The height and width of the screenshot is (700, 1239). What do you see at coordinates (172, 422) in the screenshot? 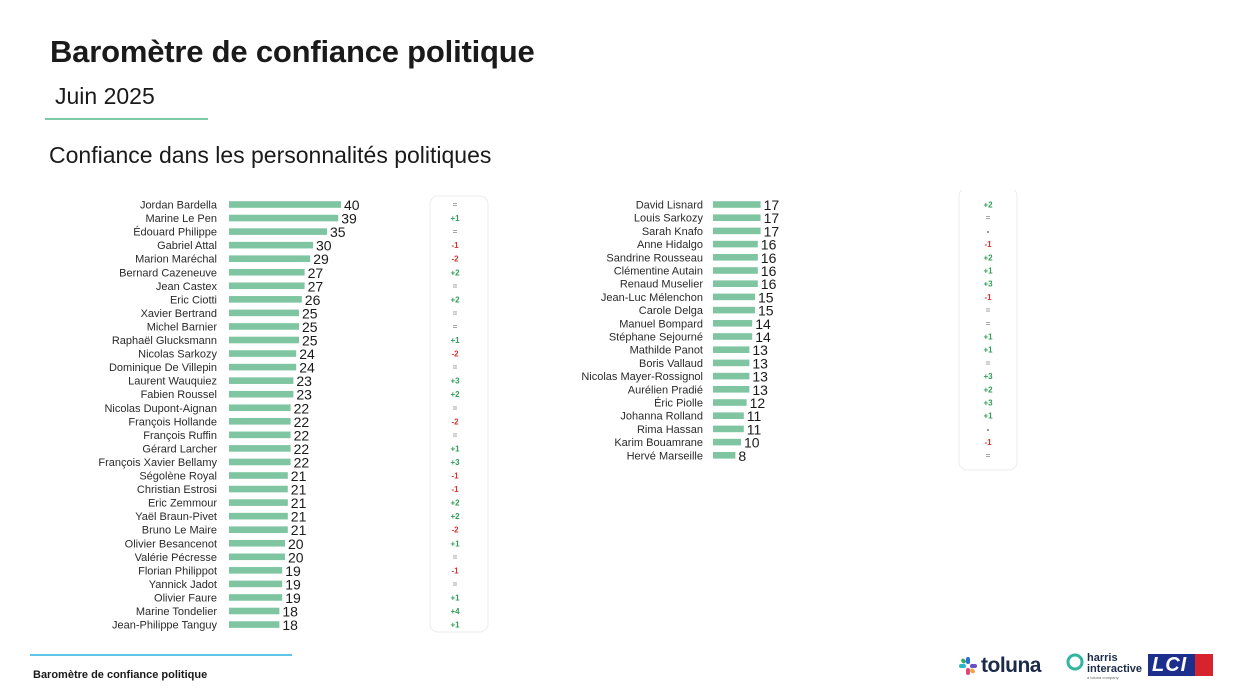
I see `bar-label: François Hollande` at bounding box center [172, 422].